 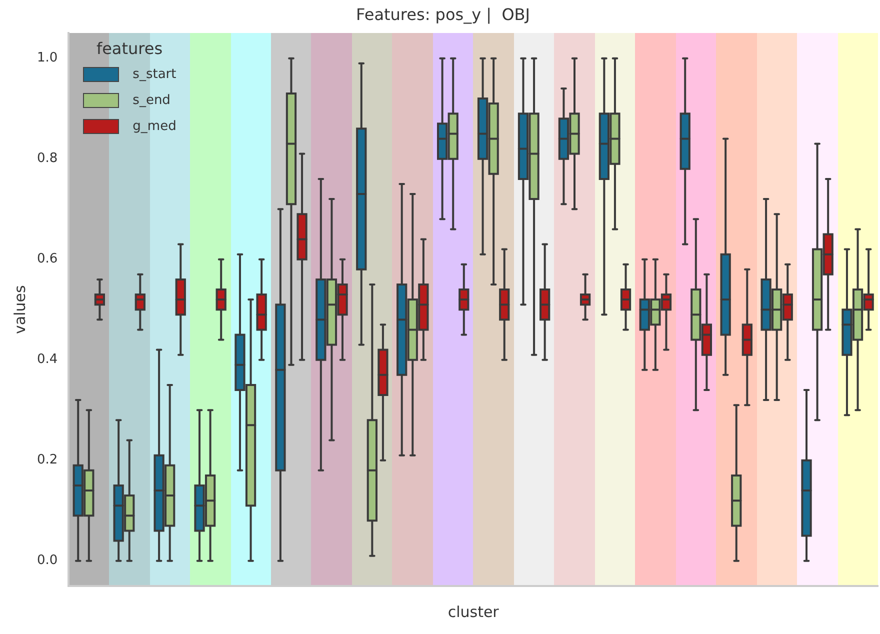 I want to click on legend-label: s_end, so click(x=151, y=100).